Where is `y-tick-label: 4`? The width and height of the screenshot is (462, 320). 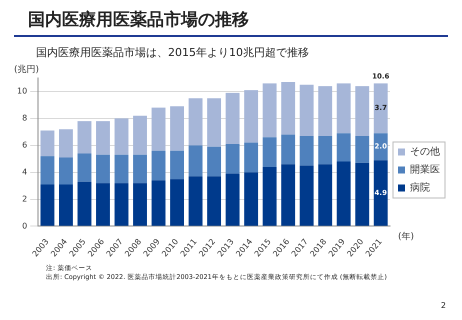 y-tick-label: 4 is located at coordinates (25, 171).